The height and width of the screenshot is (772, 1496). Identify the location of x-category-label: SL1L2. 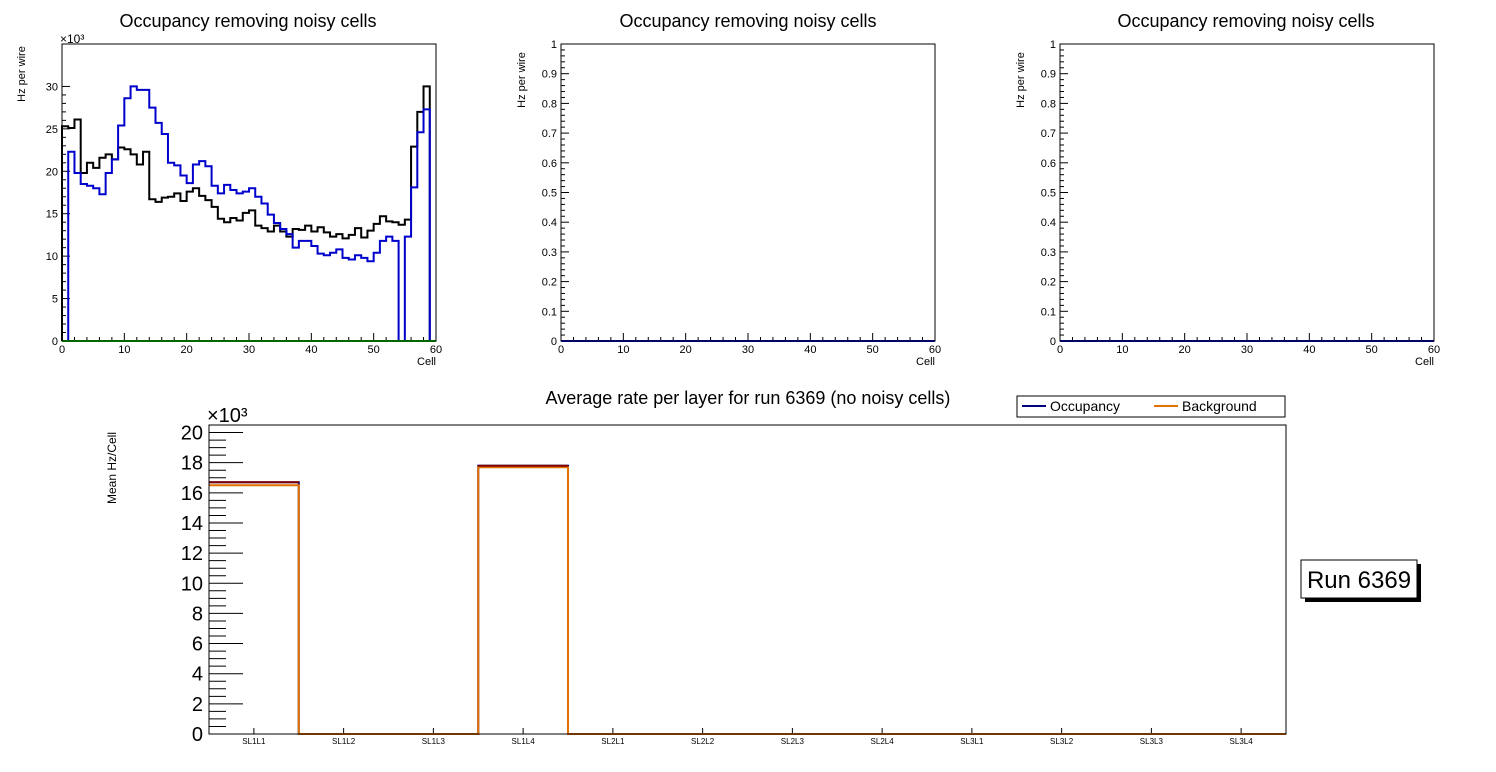
(344, 741).